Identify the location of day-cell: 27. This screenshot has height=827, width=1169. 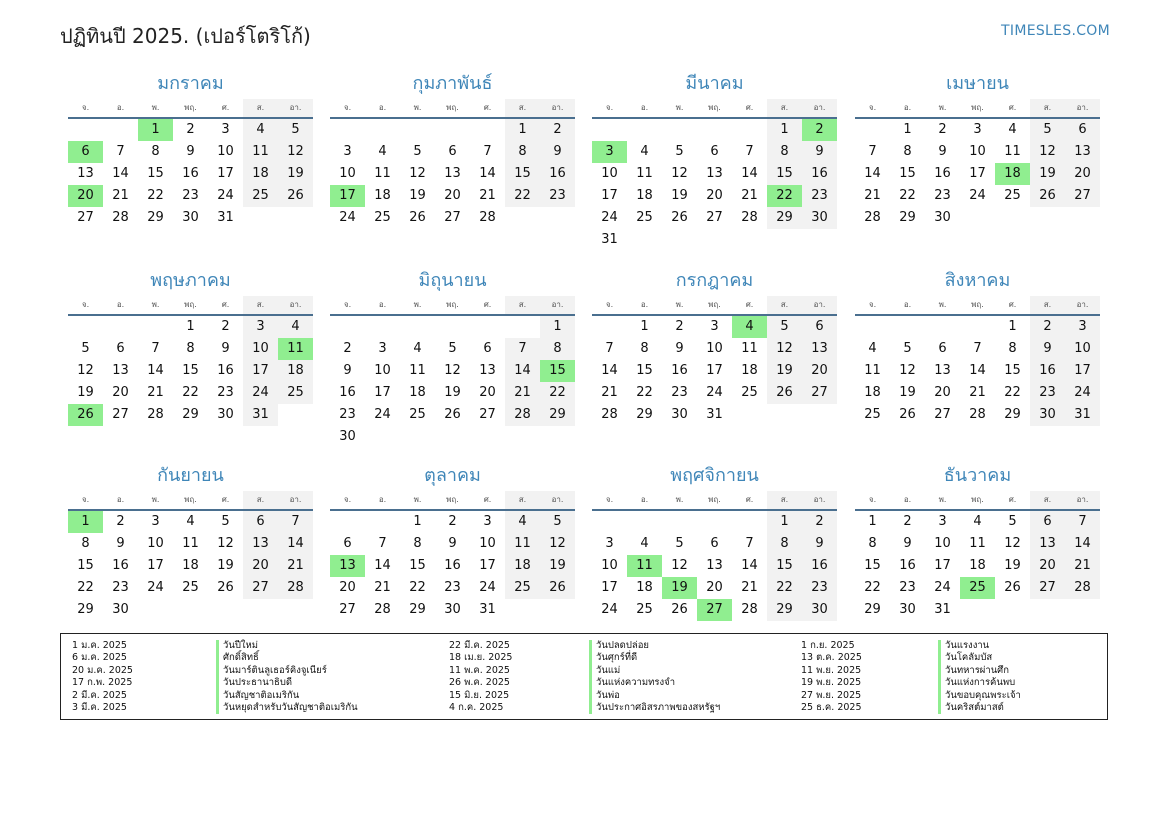
(452, 217).